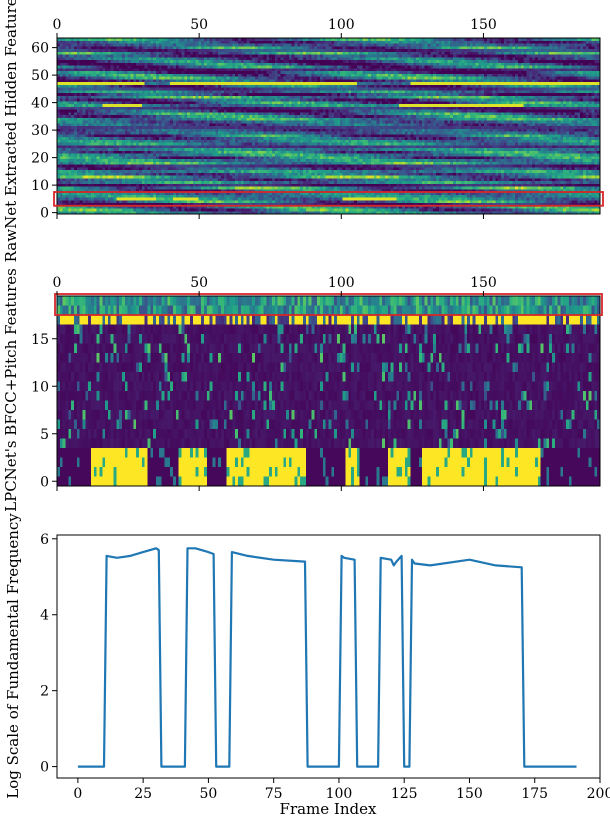 Image resolution: width=610 pixels, height=820 pixels. I want to click on y-tick-label: 40, so click(40, 104).